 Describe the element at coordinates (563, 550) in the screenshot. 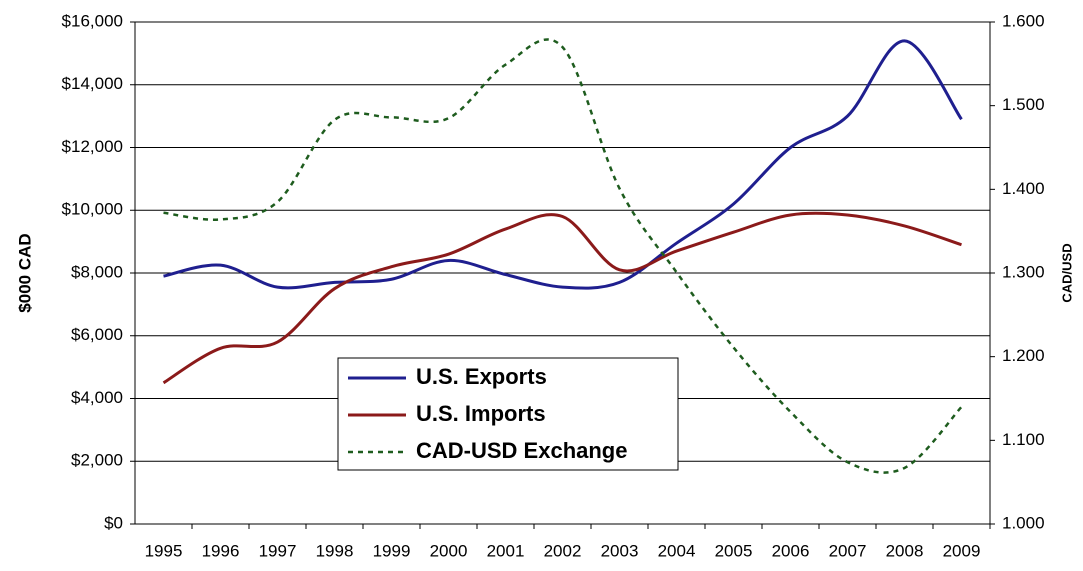

I see `x-tick-label: 2002` at that location.